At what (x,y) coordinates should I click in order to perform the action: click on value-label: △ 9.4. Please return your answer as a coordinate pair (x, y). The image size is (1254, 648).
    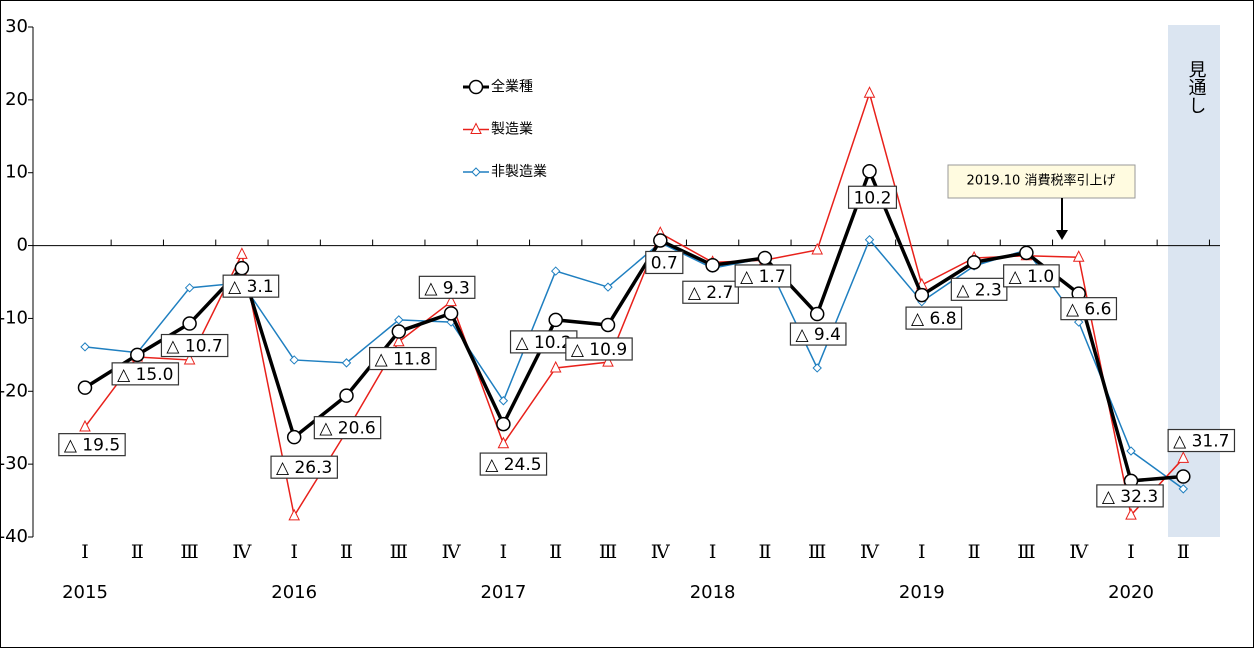
    Looking at the image, I should click on (818, 335).